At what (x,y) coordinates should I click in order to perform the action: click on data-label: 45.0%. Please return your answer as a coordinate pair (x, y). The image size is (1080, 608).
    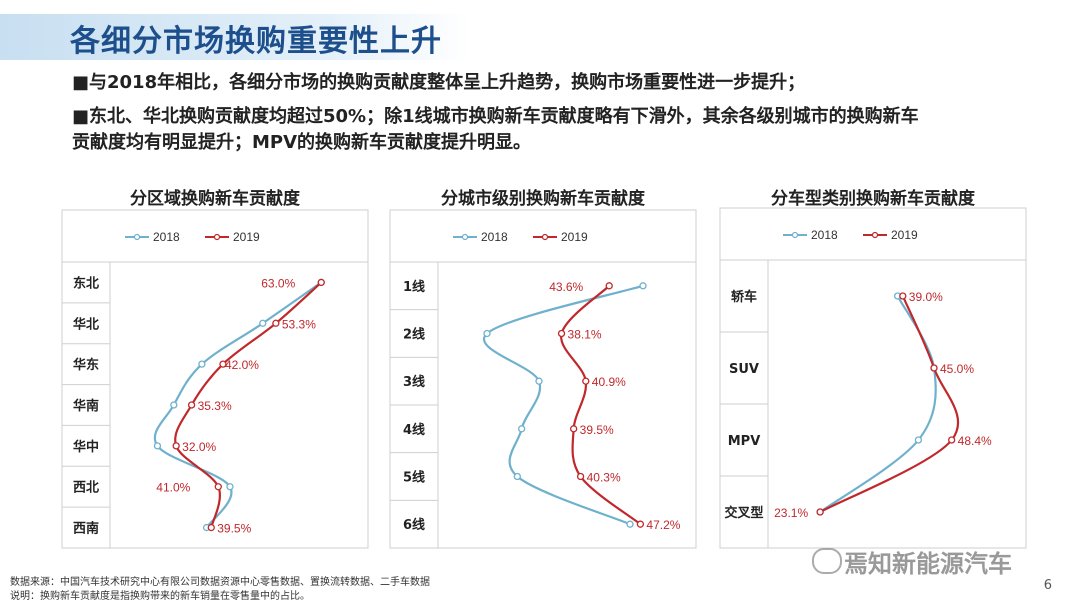
    Looking at the image, I should click on (957, 369).